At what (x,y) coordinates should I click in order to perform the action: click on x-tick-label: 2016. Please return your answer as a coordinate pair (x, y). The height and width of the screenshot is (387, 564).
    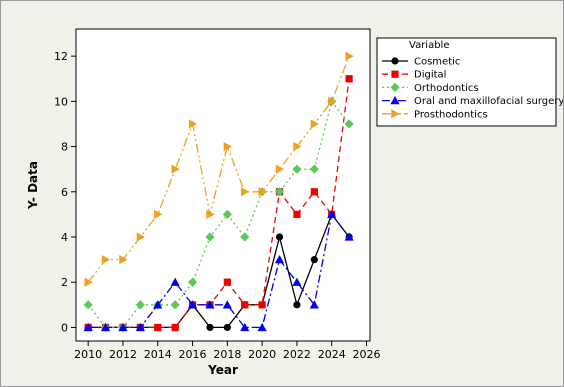
    Looking at the image, I should click on (193, 354).